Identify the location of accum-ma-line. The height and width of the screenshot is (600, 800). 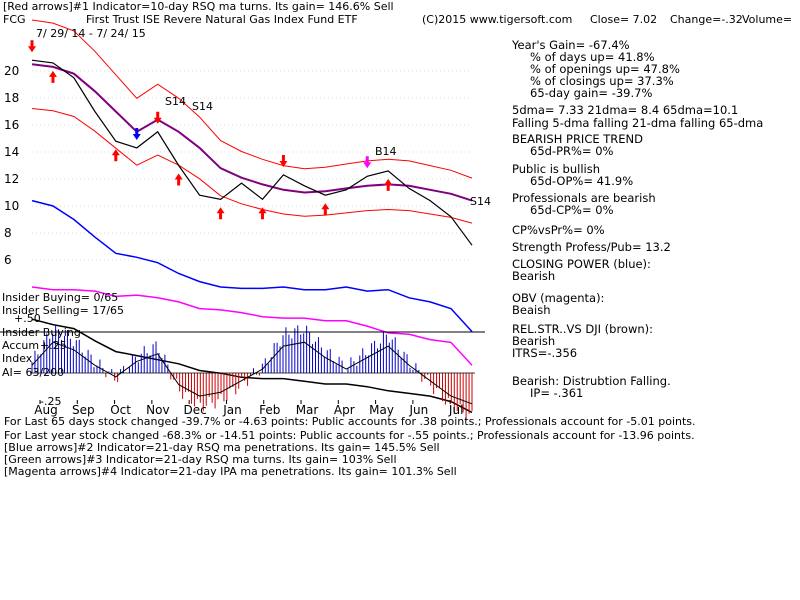
(252, 373).